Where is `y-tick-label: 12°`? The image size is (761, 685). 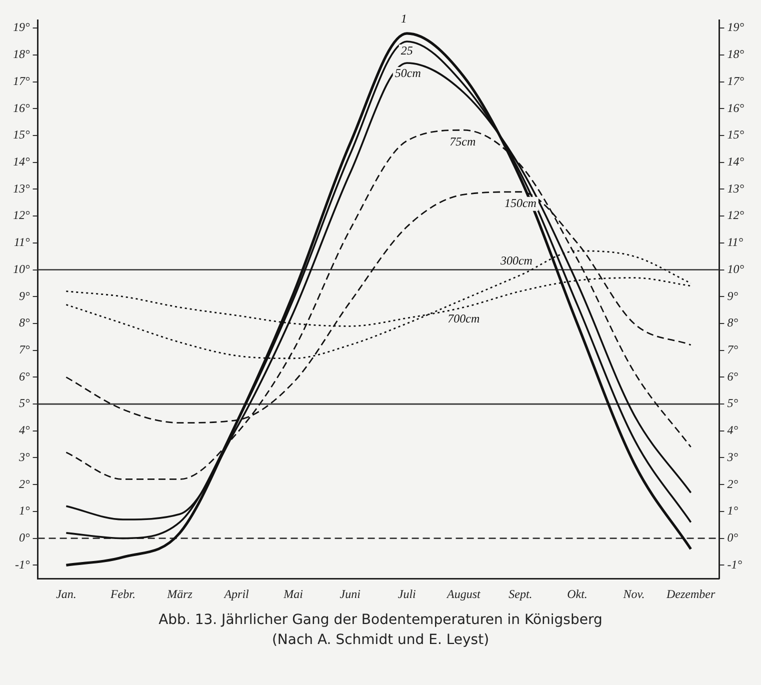 y-tick-label: 12° is located at coordinates (21, 215).